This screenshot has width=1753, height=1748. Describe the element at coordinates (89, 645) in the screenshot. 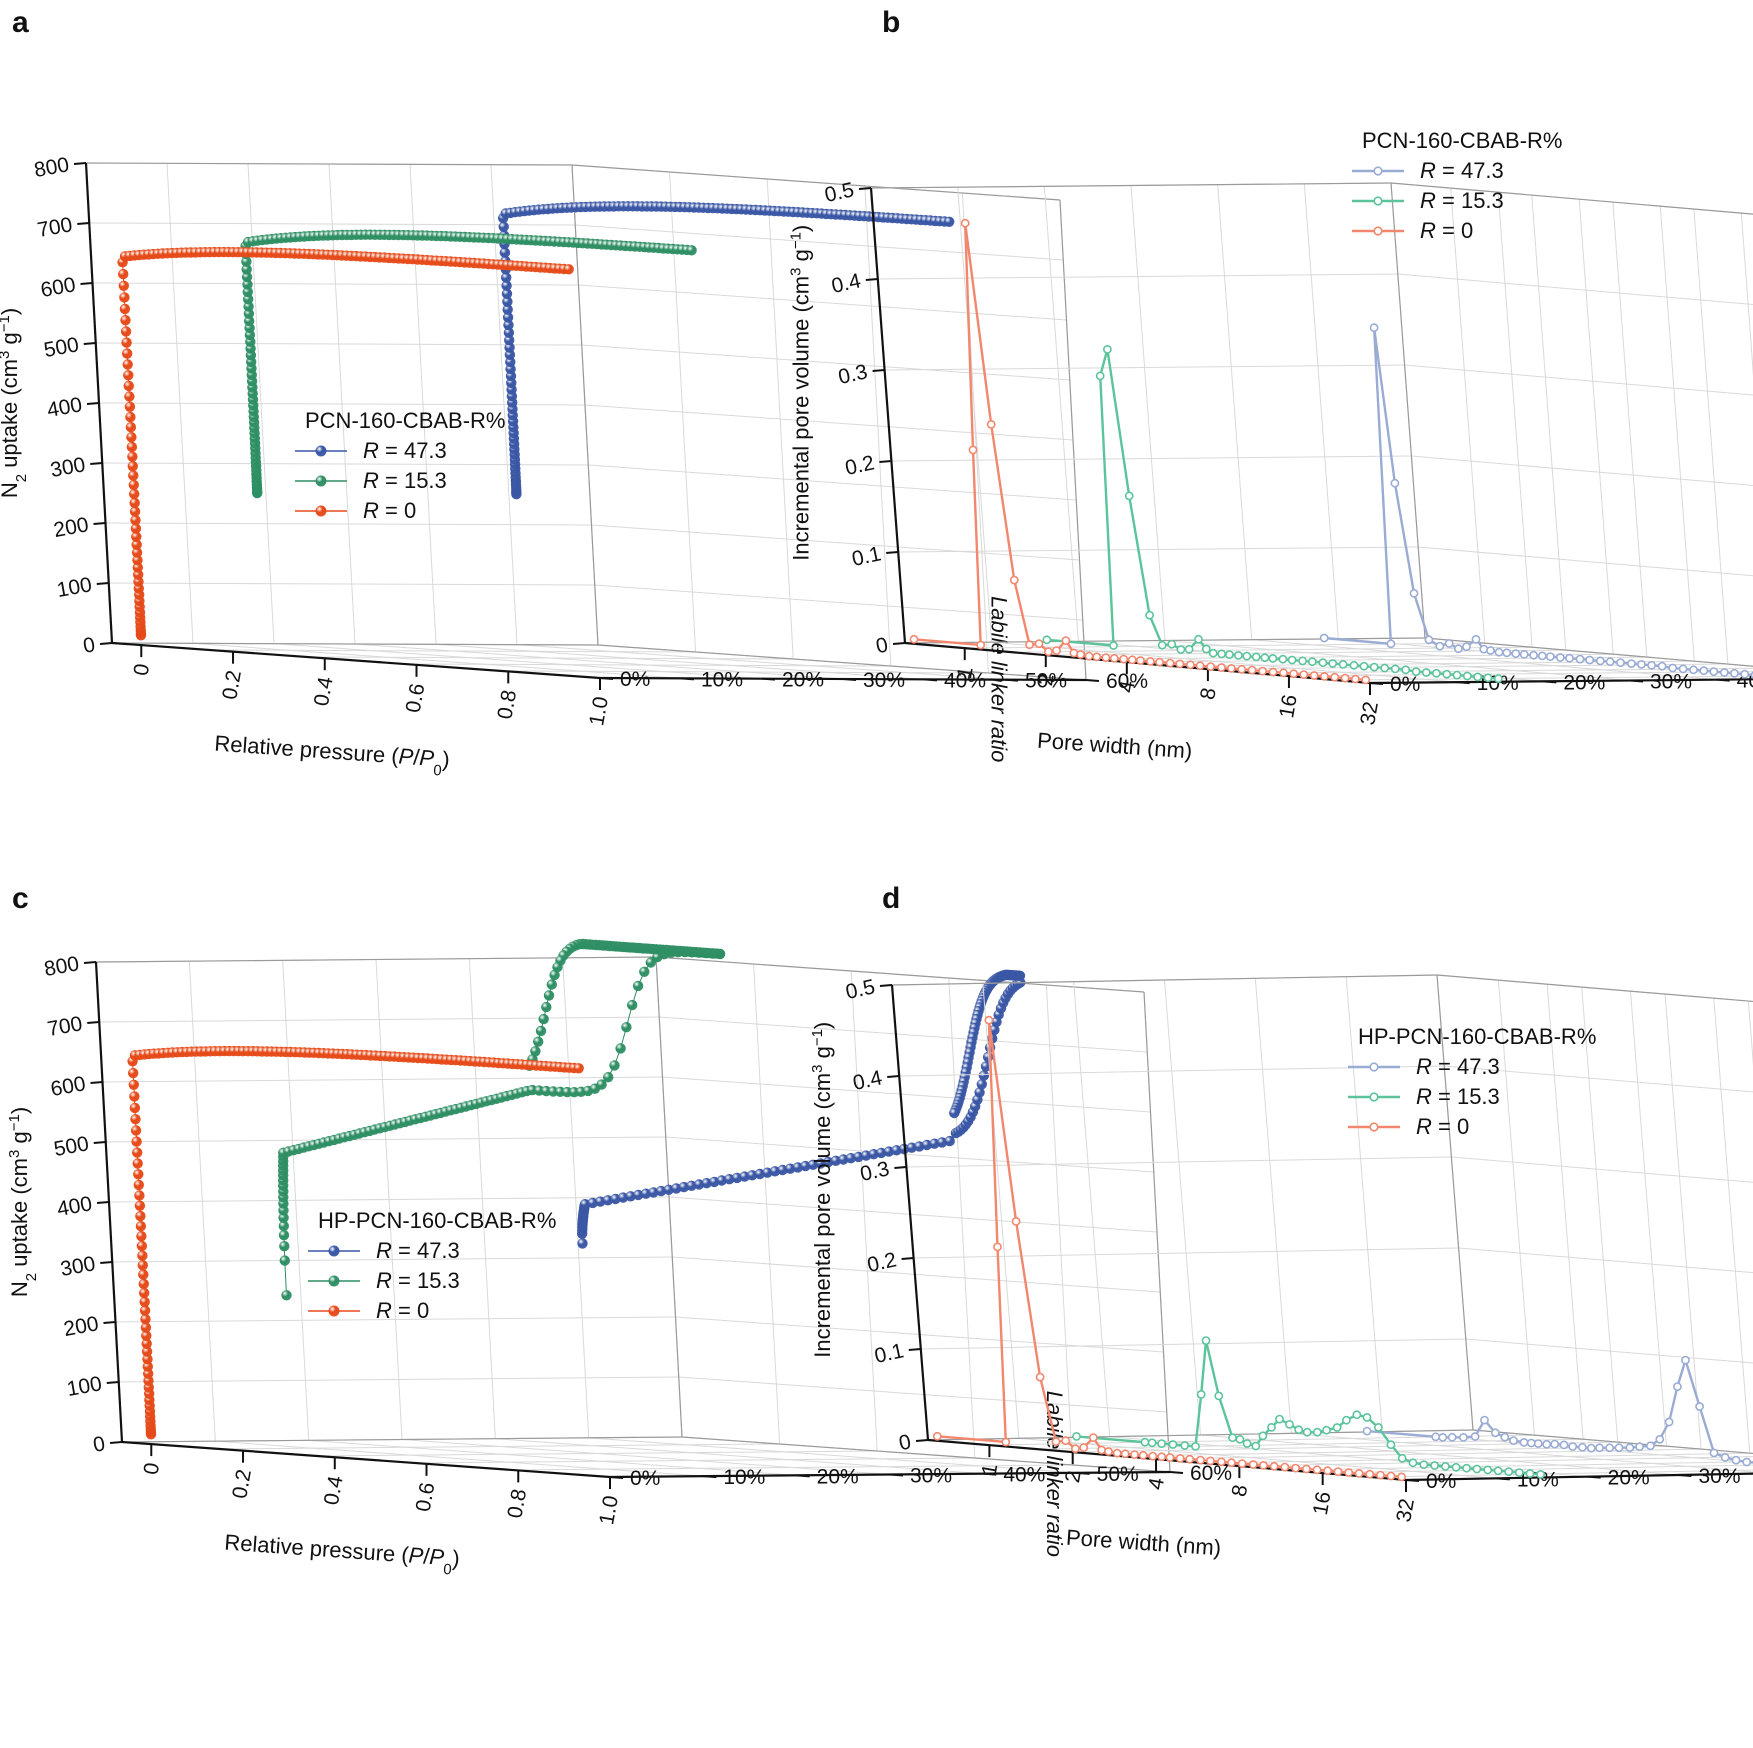

I see `y-tick-label: 0` at that location.